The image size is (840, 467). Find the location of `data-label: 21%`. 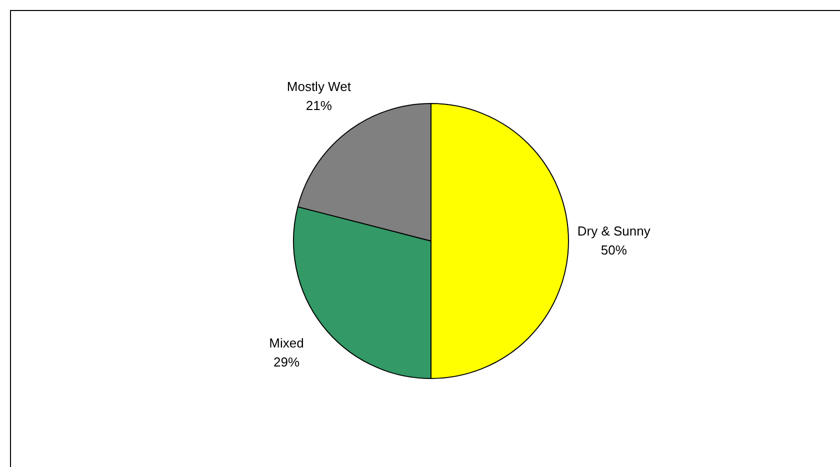

data-label: 21% is located at coordinates (319, 106).